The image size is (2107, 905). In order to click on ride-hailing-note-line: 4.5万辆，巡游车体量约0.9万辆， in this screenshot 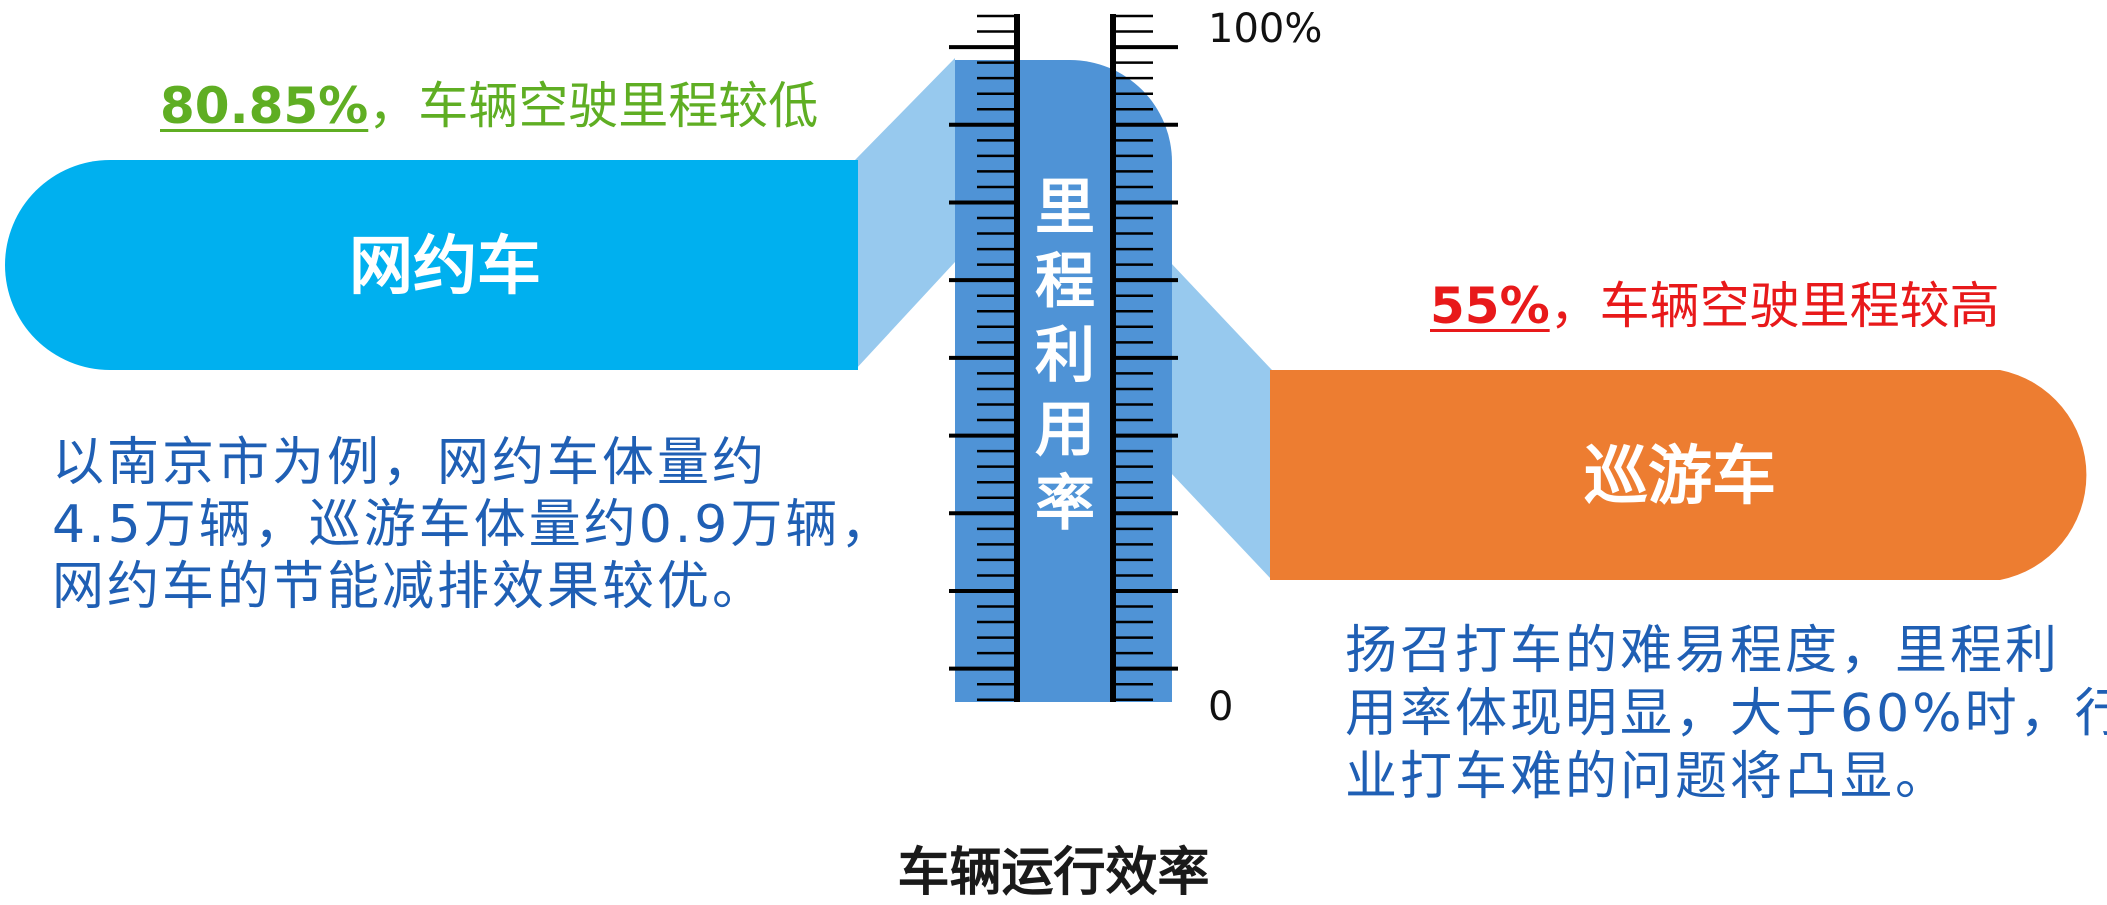, I will do `click(474, 525)`.